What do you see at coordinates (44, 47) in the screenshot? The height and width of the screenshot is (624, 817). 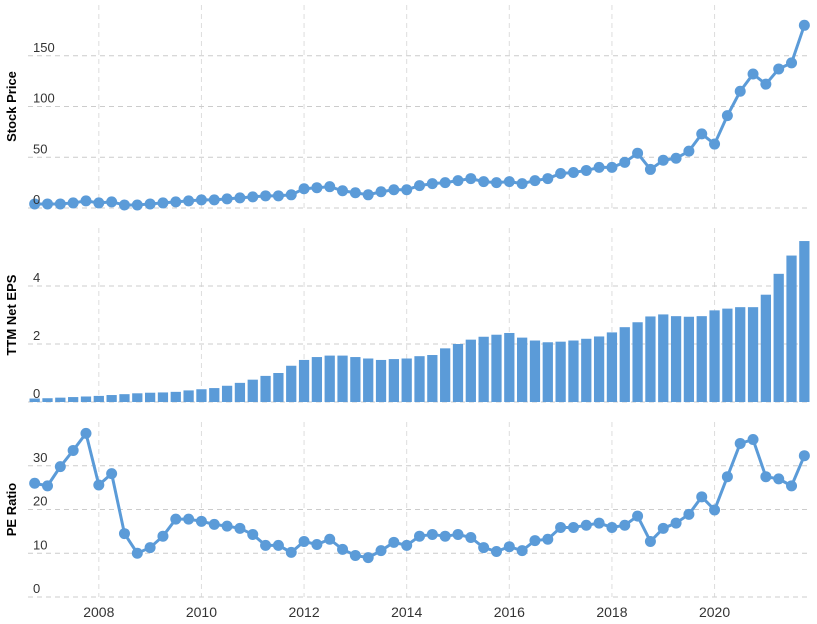 I see `y-tick-label: 150` at bounding box center [44, 47].